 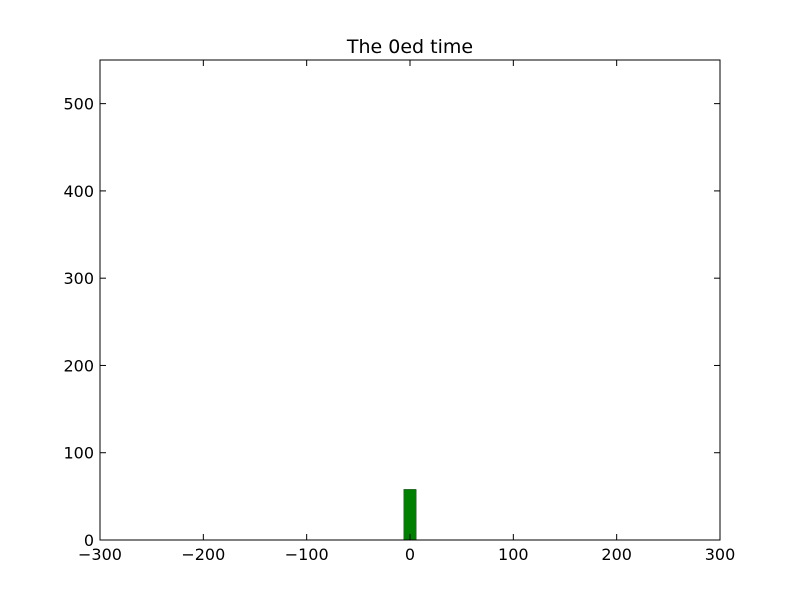 What do you see at coordinates (78, 453) in the screenshot?
I see `y-tick-label: 100` at bounding box center [78, 453].